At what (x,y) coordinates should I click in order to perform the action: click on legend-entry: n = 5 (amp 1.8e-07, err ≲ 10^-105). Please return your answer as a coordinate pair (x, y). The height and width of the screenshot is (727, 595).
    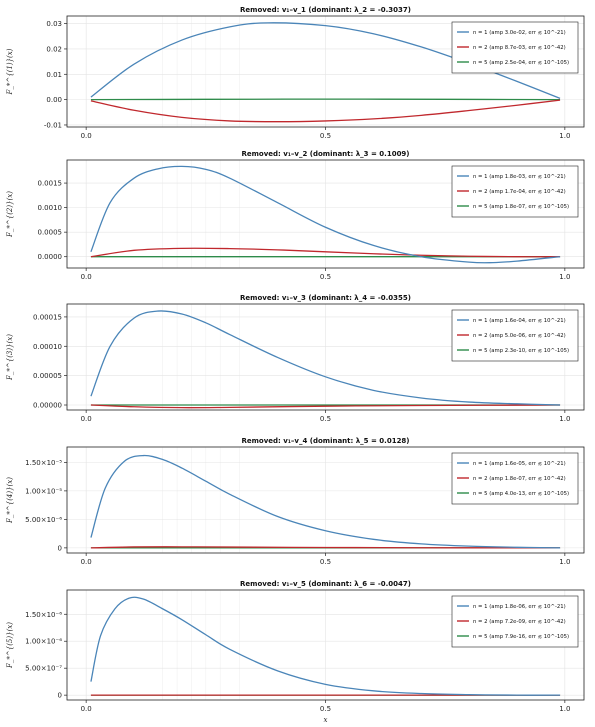
    Looking at the image, I should click on (521, 207).